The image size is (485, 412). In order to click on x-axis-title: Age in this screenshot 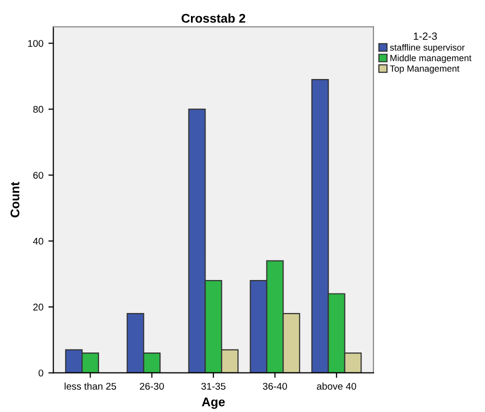, I will do `click(213, 403)`.